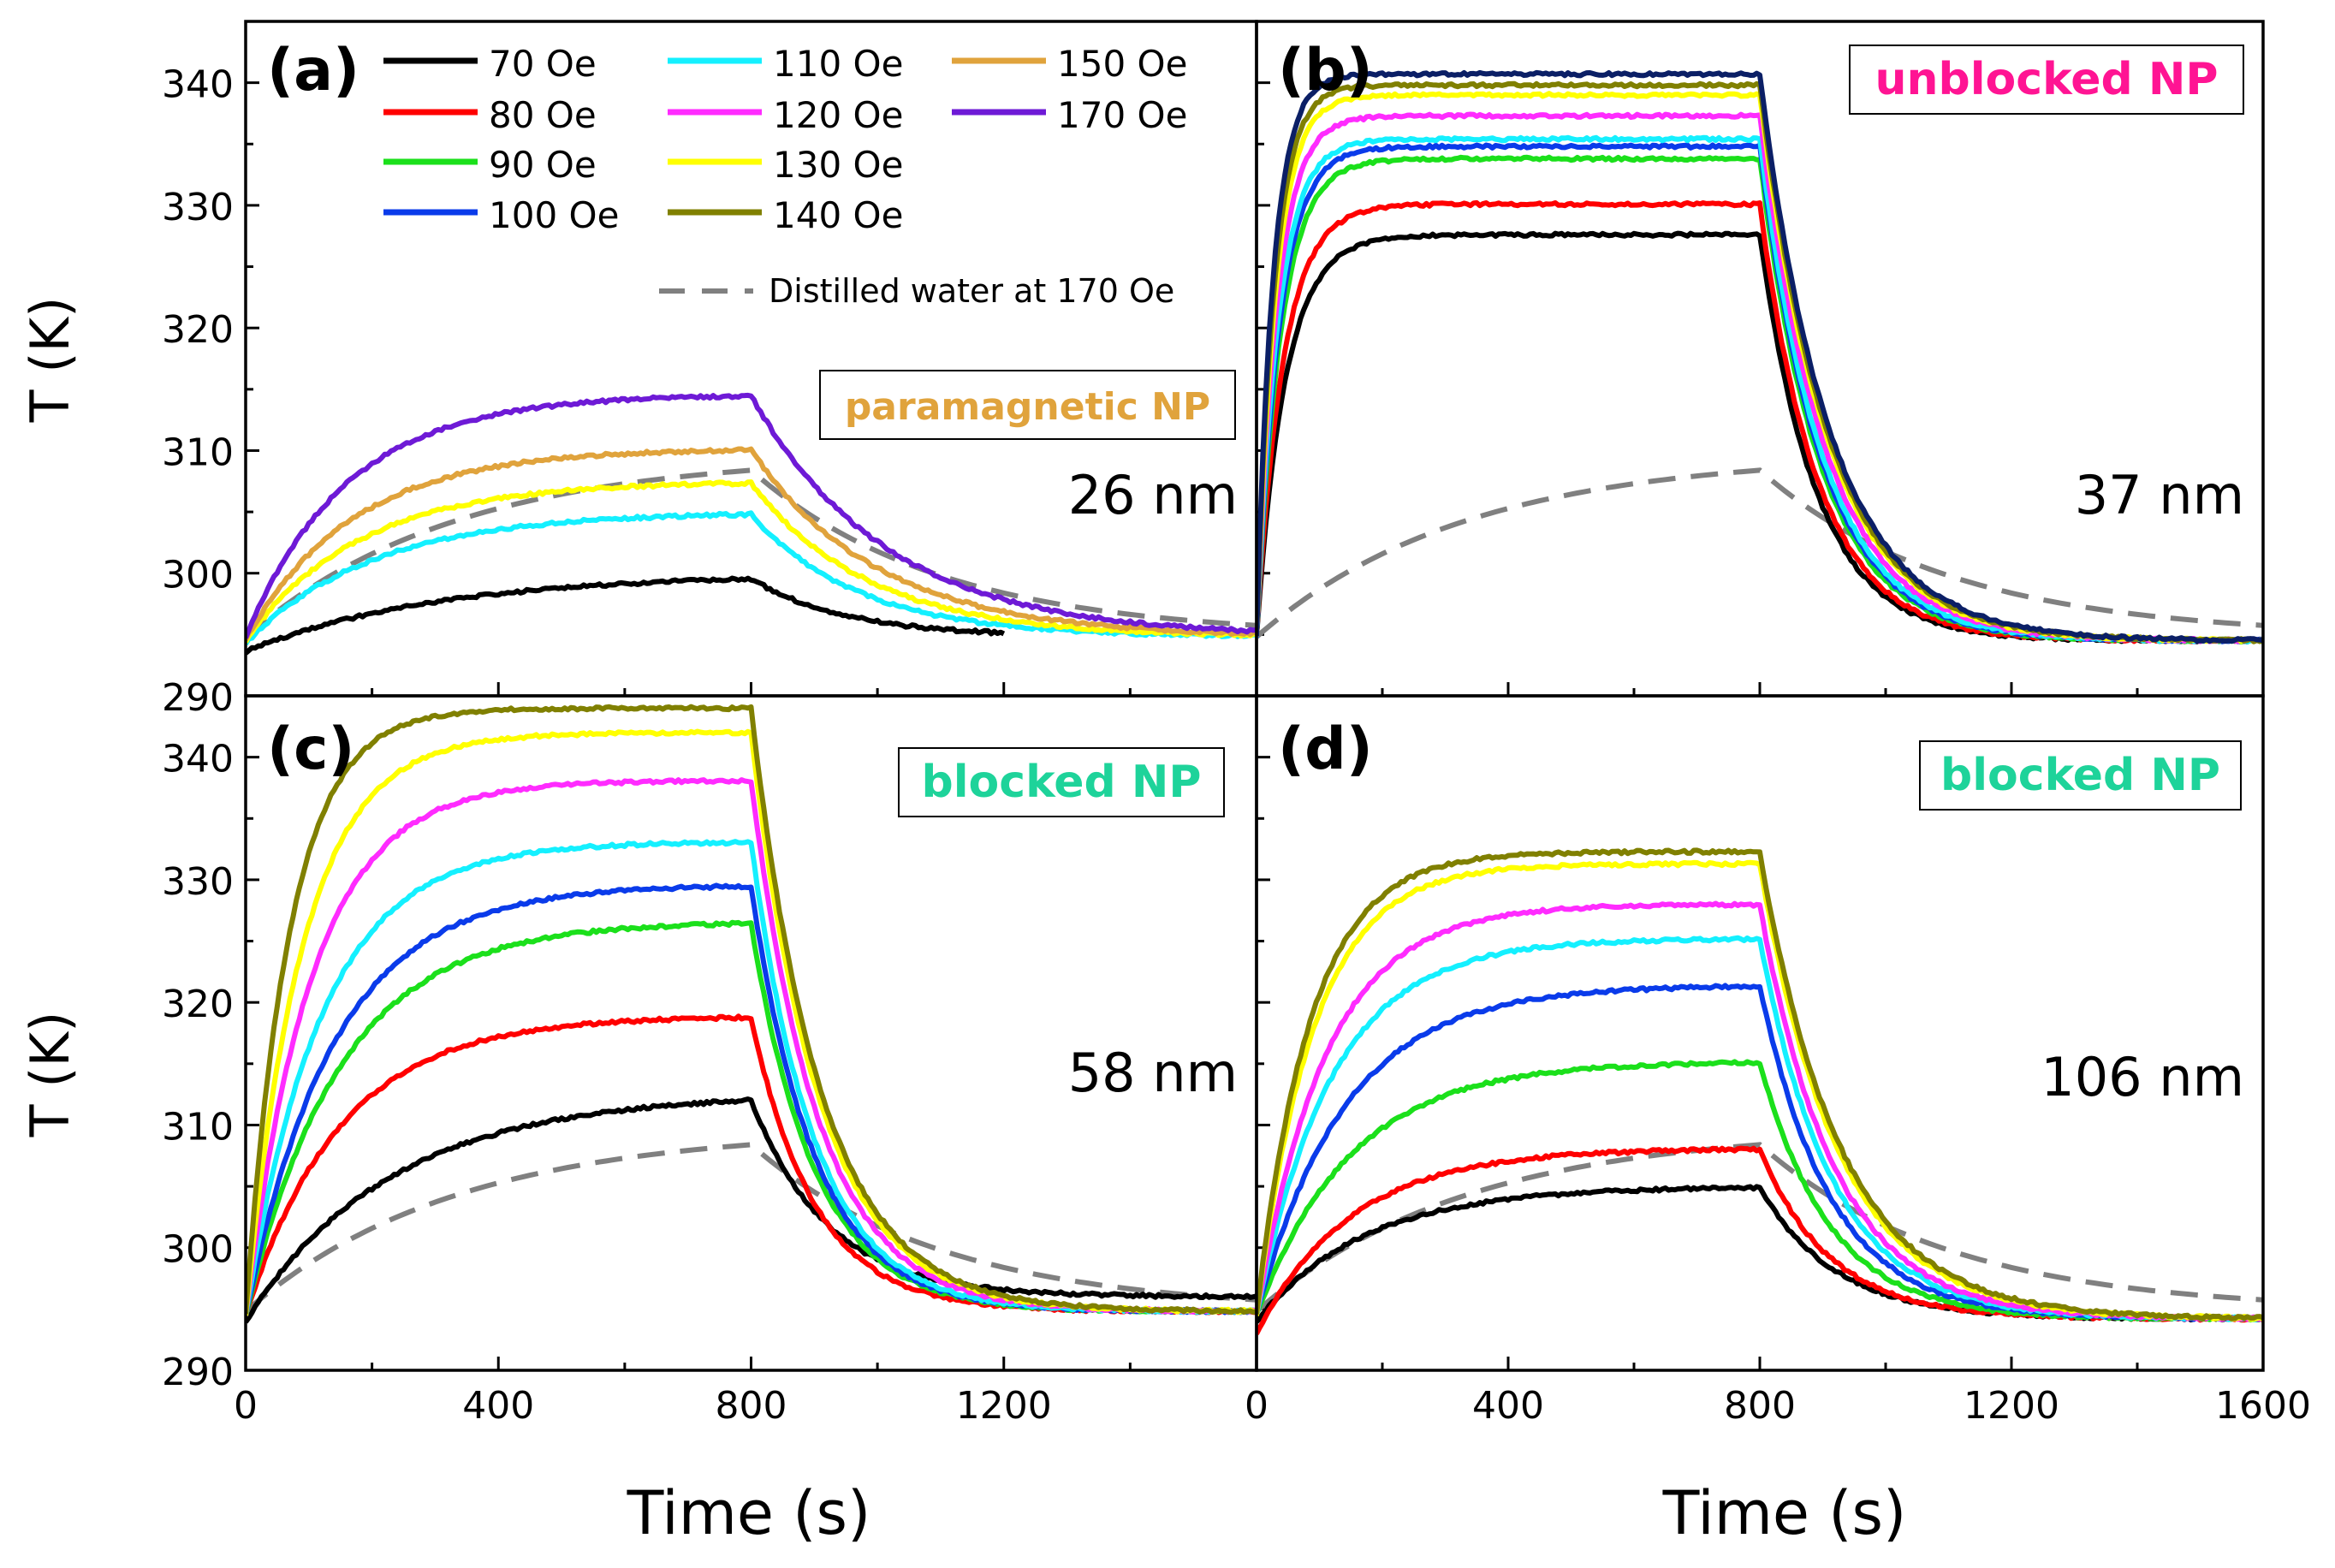 The height and width of the screenshot is (1568, 2335). I want to click on category-label: paramagnetic NP, so click(1027, 407).